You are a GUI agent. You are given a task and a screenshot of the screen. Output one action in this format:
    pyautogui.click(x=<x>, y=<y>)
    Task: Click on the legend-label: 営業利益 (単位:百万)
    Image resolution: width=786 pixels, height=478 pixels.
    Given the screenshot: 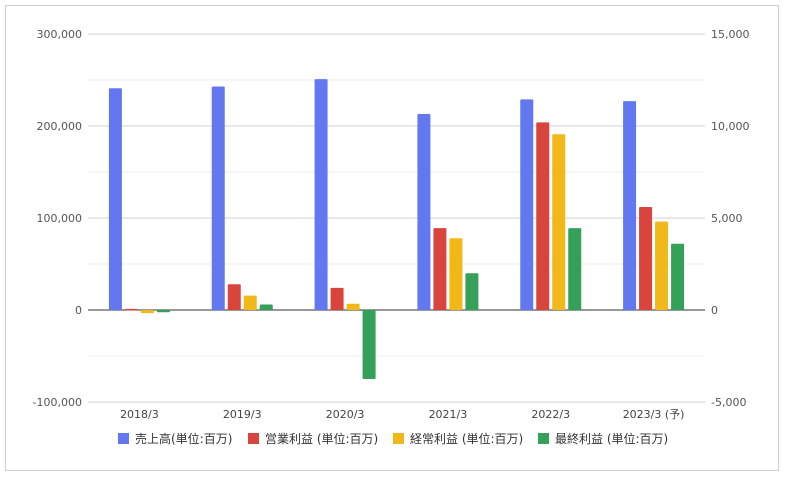 What is the action you would take?
    pyautogui.click(x=321, y=438)
    